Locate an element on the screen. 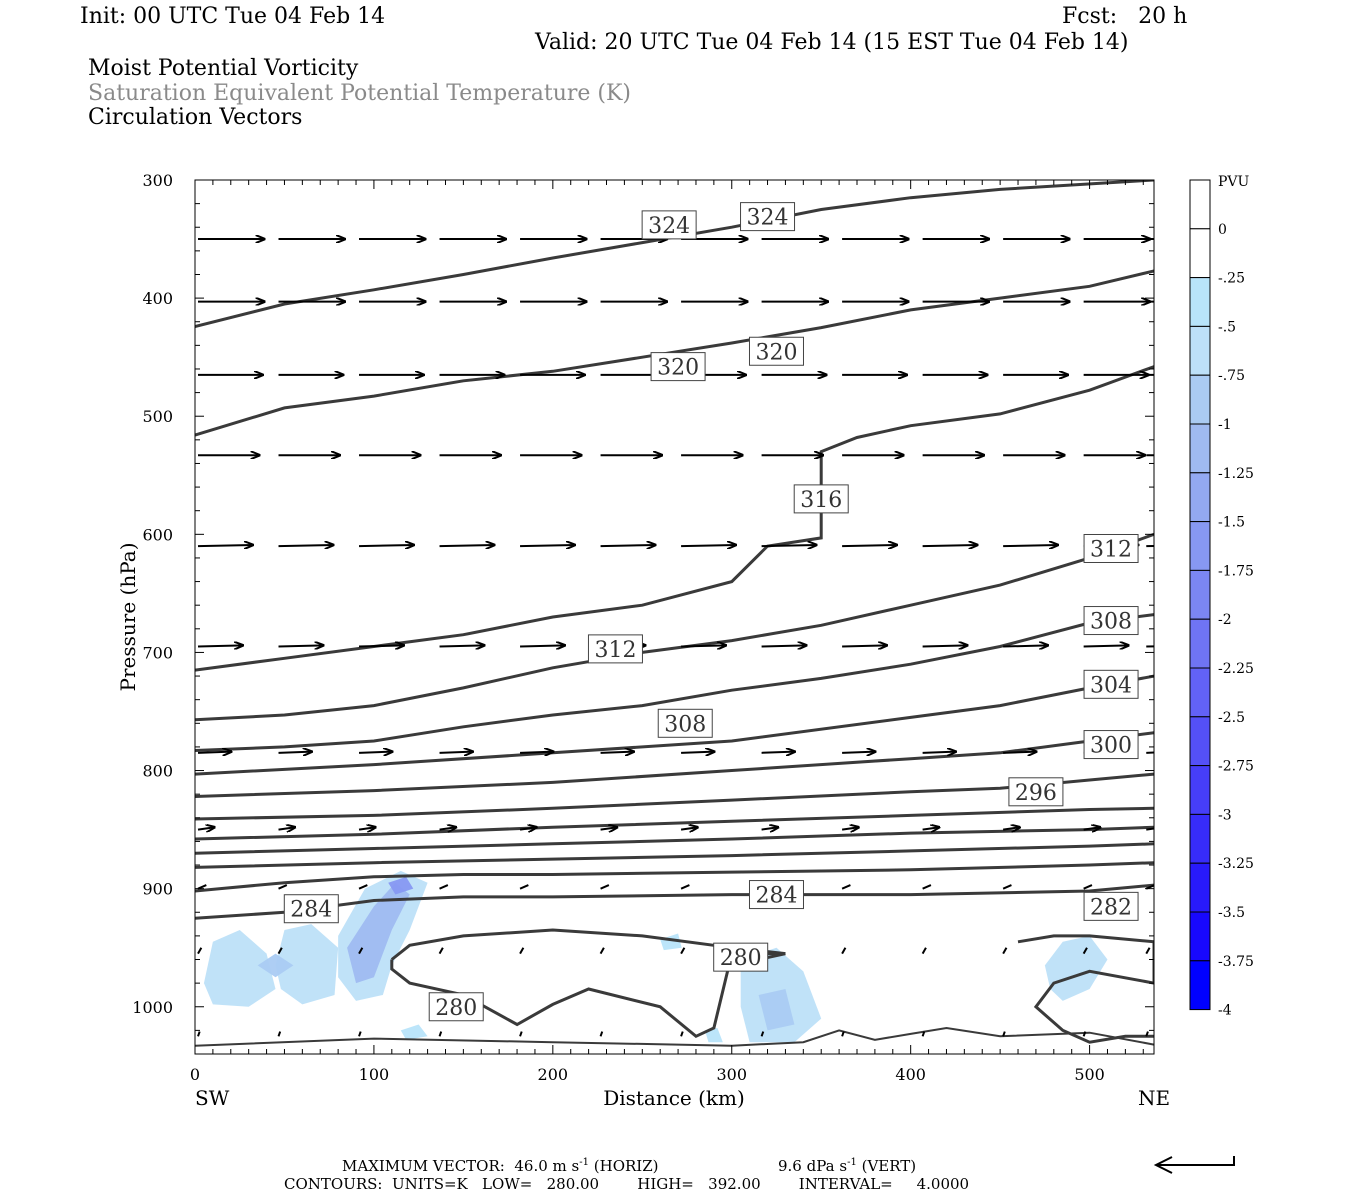 The image size is (1350, 1200). contour-label-text: 324 is located at coordinates (768, 218).